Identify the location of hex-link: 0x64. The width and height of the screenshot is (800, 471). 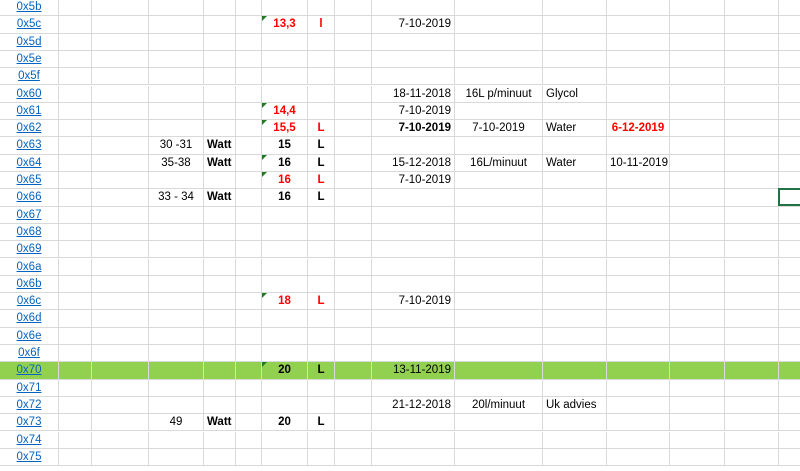
(29, 162).